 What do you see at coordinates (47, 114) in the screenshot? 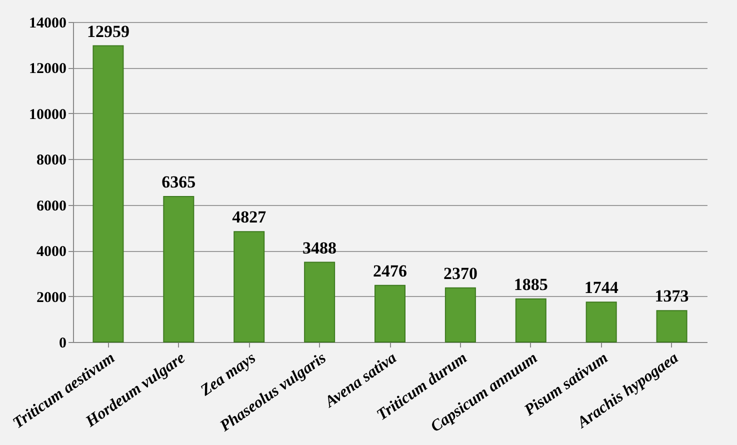
I see `y-tick-label: 10000` at bounding box center [47, 114].